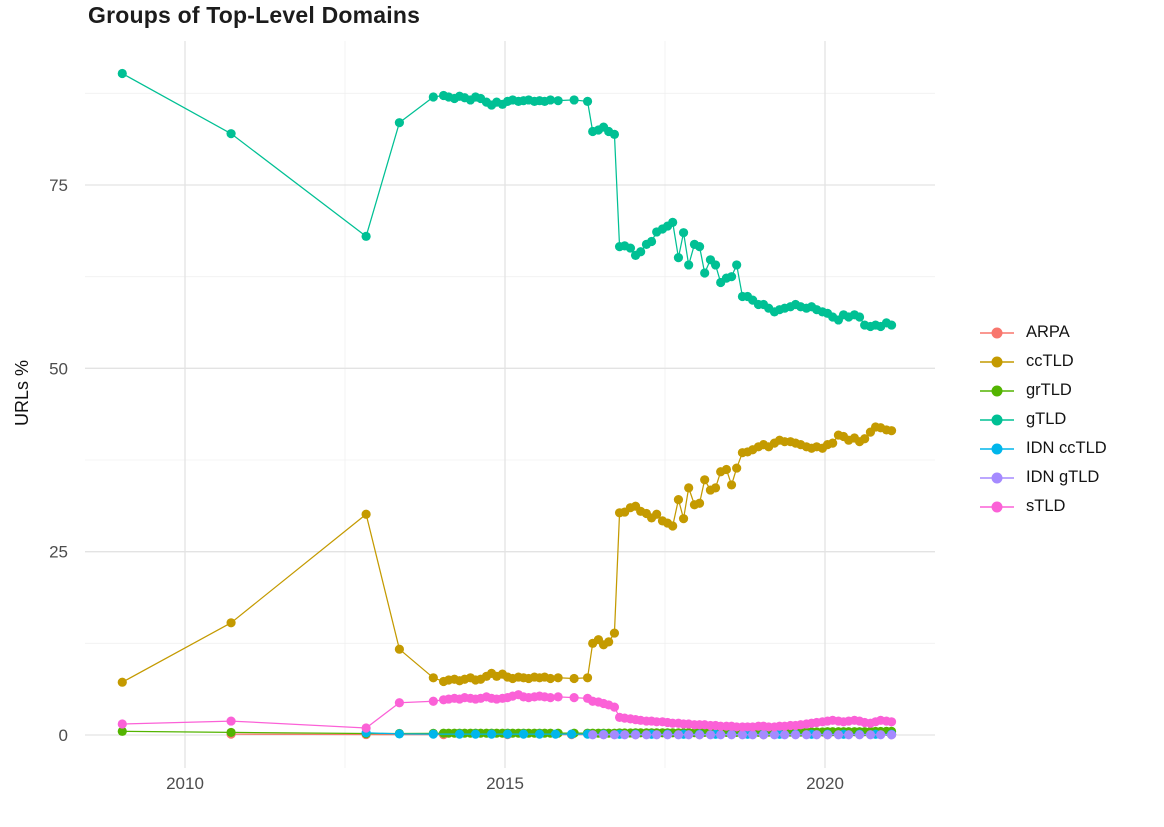 The height and width of the screenshot is (827, 1164). Describe the element at coordinates (1066, 448) in the screenshot. I see `legend-label: IDN ccTLD` at that location.